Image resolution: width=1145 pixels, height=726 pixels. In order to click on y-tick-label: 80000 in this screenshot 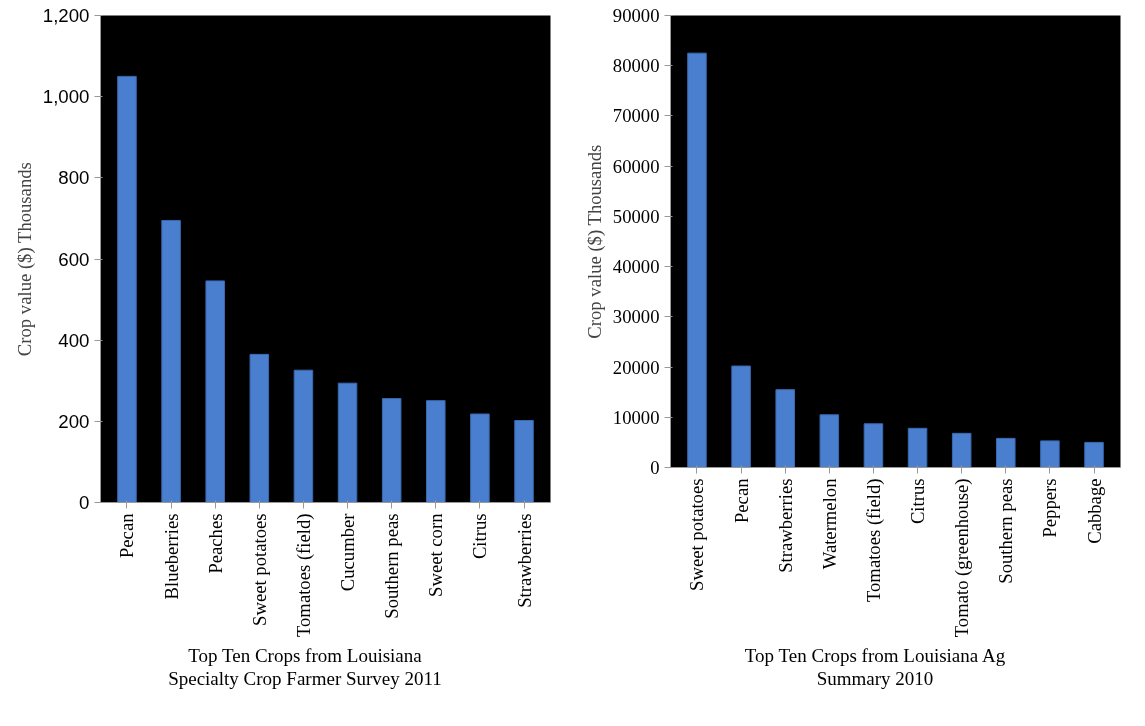, I will do `click(636, 66)`.